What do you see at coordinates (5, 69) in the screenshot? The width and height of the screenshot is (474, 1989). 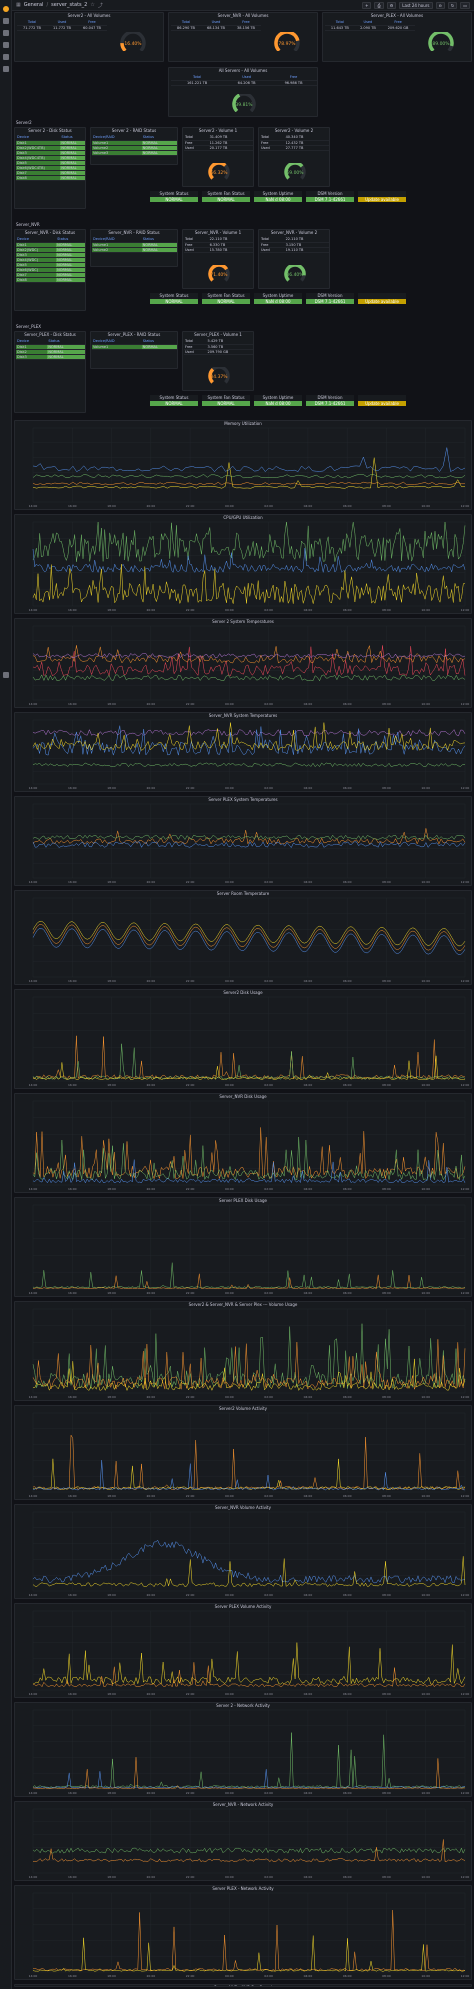 I see `alerting-icon` at bounding box center [5, 69].